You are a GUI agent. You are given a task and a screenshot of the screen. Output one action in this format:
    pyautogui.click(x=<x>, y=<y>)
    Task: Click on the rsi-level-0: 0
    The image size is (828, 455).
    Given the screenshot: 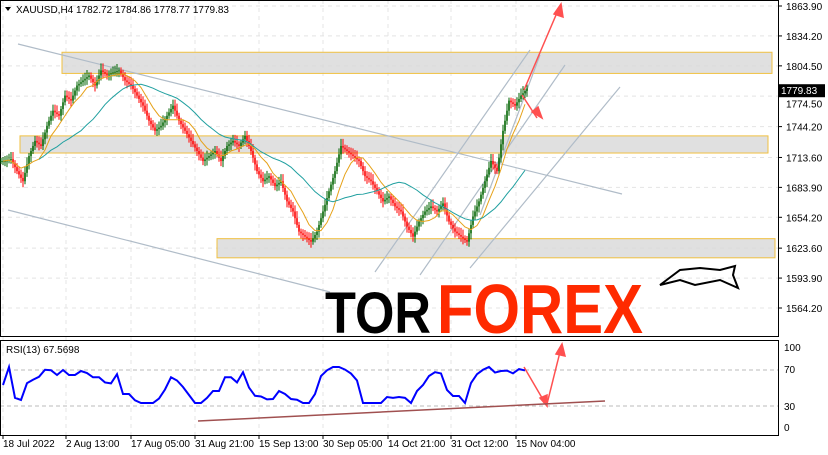 What is the action you would take?
    pyautogui.click(x=787, y=428)
    